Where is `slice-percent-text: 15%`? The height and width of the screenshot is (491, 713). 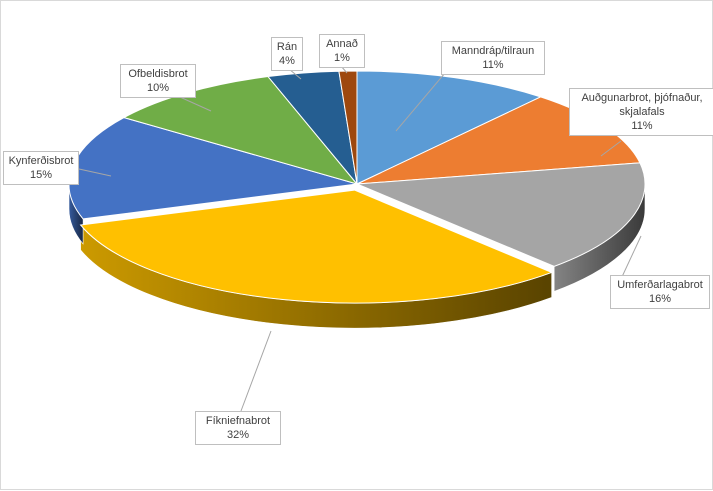 slice-percent-text: 15% is located at coordinates (41, 175).